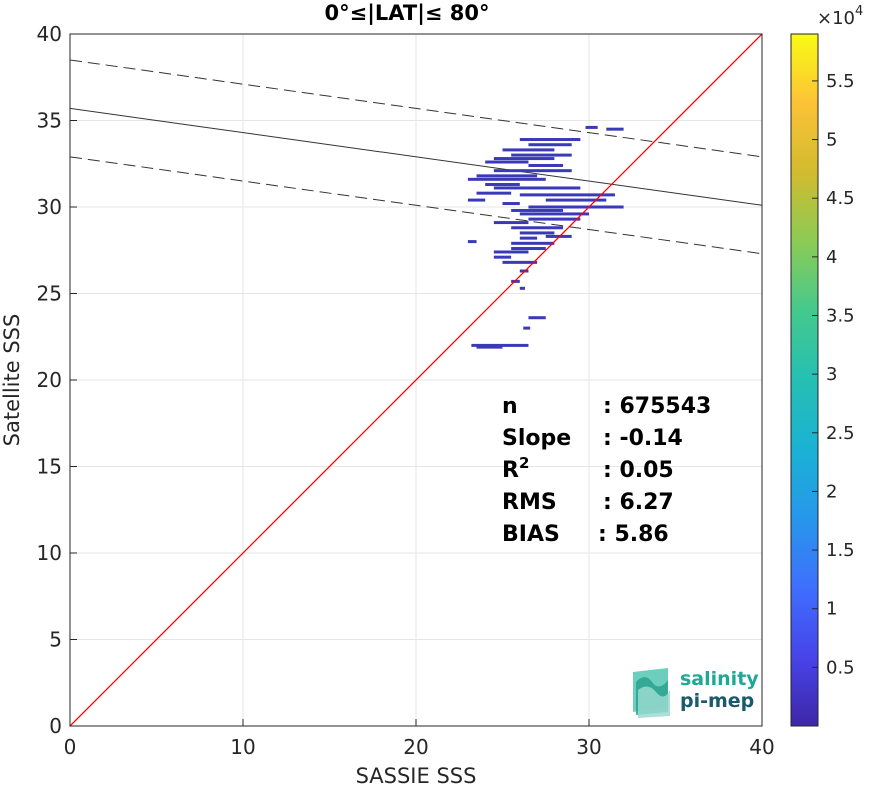 The height and width of the screenshot is (788, 873). Describe the element at coordinates (840, 81) in the screenshot. I see `colorbar-tick-label: 5.5` at that location.